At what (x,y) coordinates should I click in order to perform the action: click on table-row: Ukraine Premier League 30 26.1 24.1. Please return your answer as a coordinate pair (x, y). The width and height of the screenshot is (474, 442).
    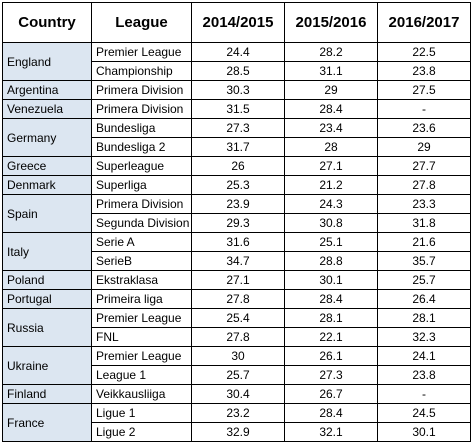
    Looking at the image, I should click on (236, 365).